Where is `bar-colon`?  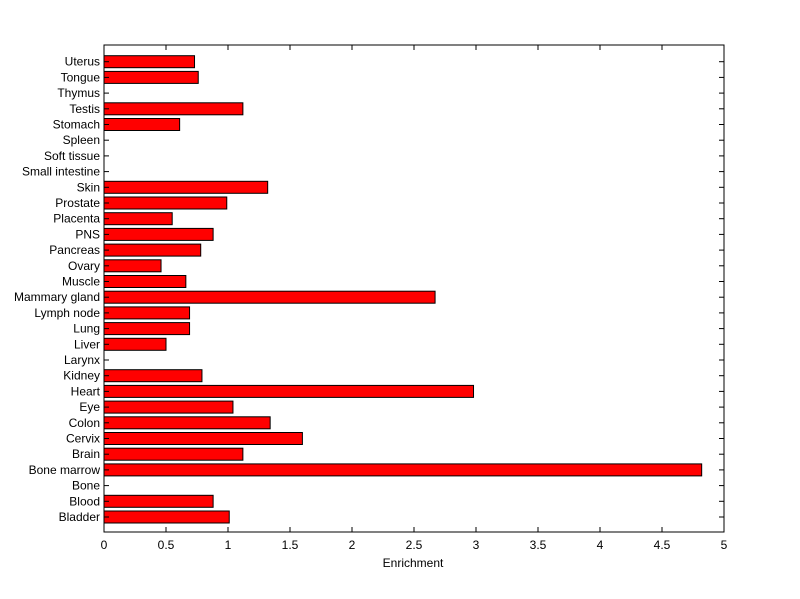 bar-colon is located at coordinates (187, 423).